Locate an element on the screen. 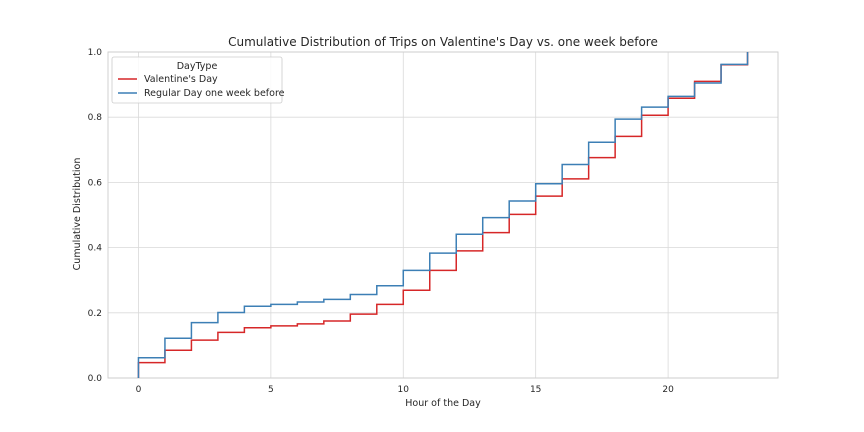 This screenshot has width=864, height=432. x-axis-label: Hour of the Day is located at coordinates (443, 403).